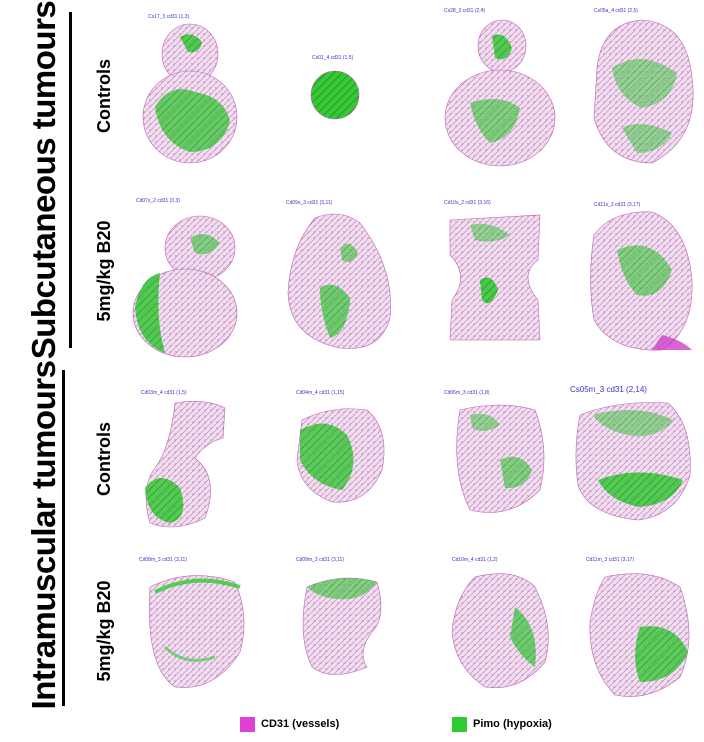 The image size is (704, 742). What do you see at coordinates (190, 278) in the screenshot?
I see `tumour-section-image: Cd07s_2 cd31 (3,3)` at bounding box center [190, 278].